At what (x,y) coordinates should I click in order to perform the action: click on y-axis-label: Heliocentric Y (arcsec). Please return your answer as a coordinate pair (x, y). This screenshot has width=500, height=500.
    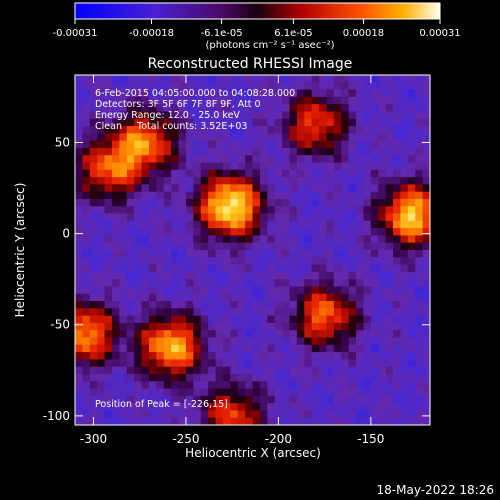
    Looking at the image, I should click on (20, 250).